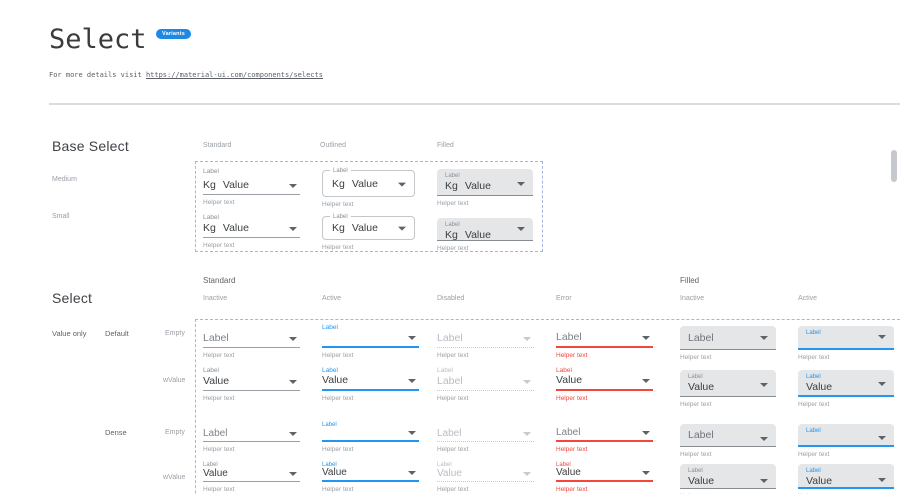 The height and width of the screenshot is (494, 900). What do you see at coordinates (808, 298) in the screenshot?
I see `state-header-active-filled: Active` at bounding box center [808, 298].